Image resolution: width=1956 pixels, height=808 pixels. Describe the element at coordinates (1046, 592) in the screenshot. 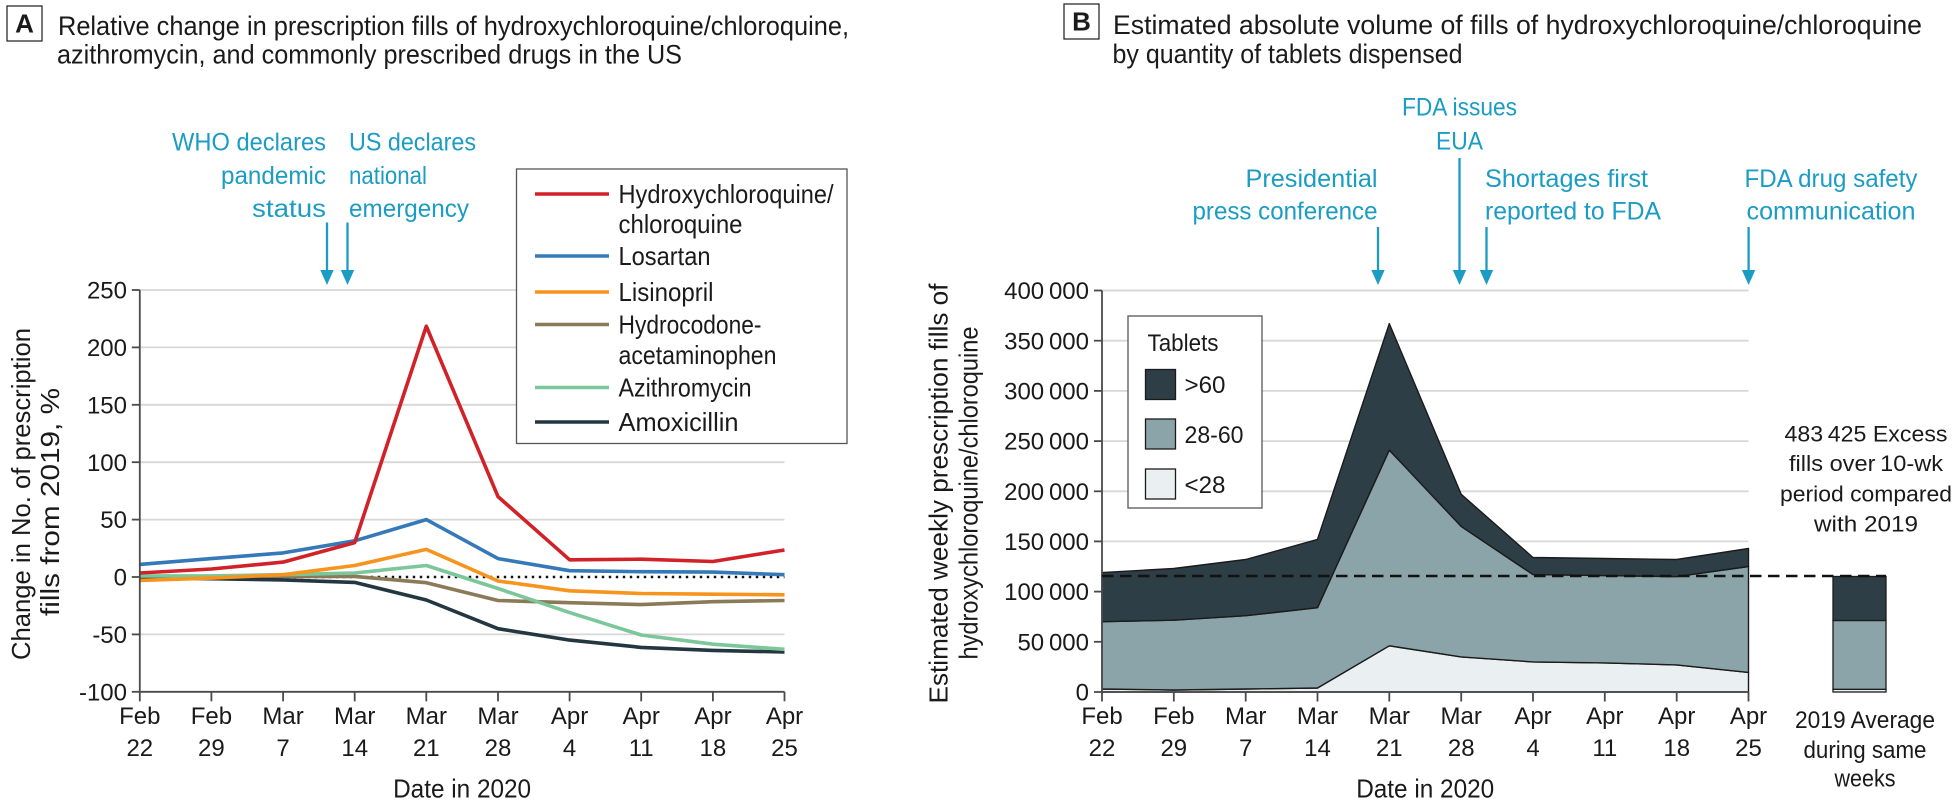

I see `svg-text: 100 000` at that location.